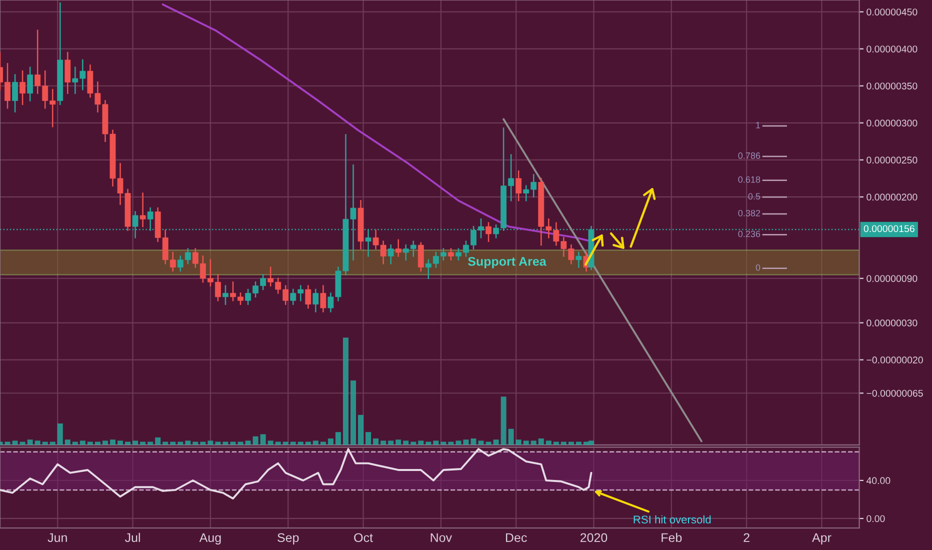 The height and width of the screenshot is (550, 932). Describe the element at coordinates (892, 278) in the screenshot. I see `y-tick-label: 0.00000090` at that location.